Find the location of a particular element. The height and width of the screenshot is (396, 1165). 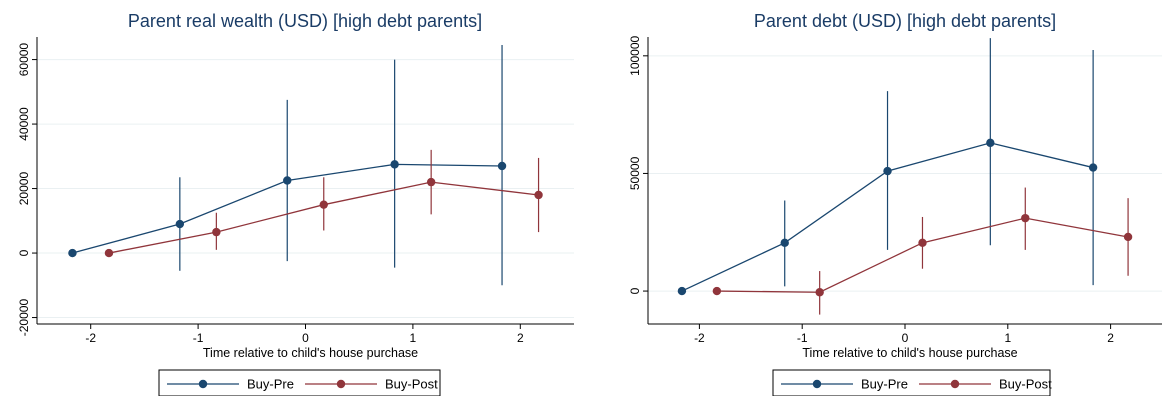

y-tick-label: 20000 is located at coordinates (24, 189).